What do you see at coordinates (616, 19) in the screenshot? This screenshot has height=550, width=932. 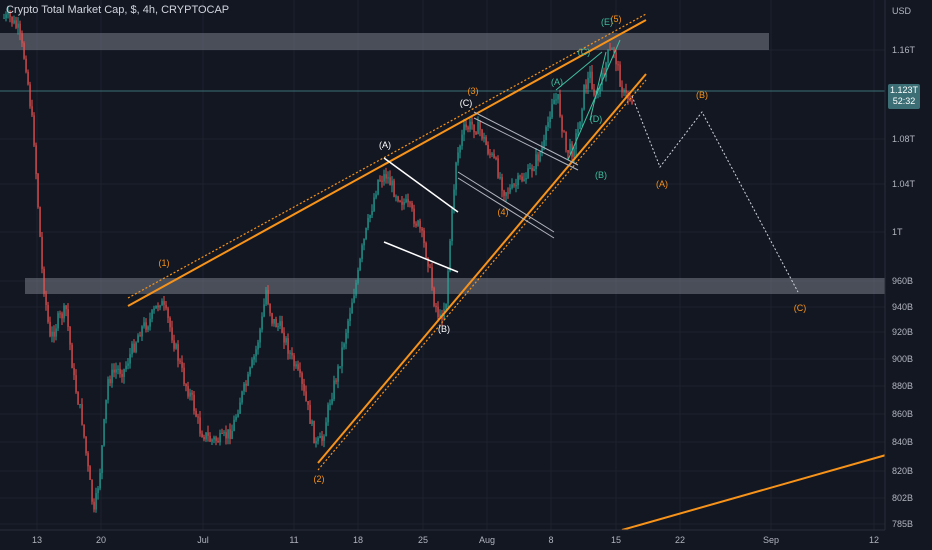 I see `wave-label-5: (5)` at bounding box center [616, 19].